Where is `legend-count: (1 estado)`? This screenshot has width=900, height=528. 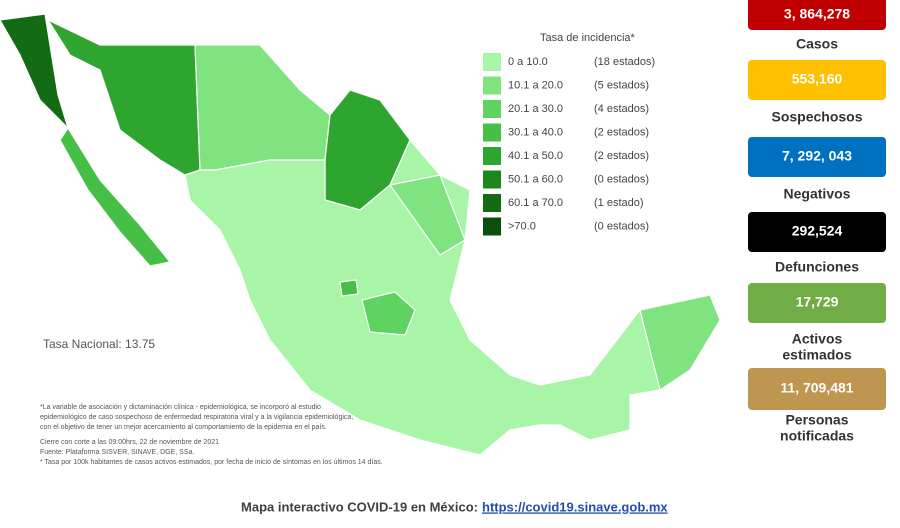 legend-count: (1 estado) is located at coordinates (619, 203).